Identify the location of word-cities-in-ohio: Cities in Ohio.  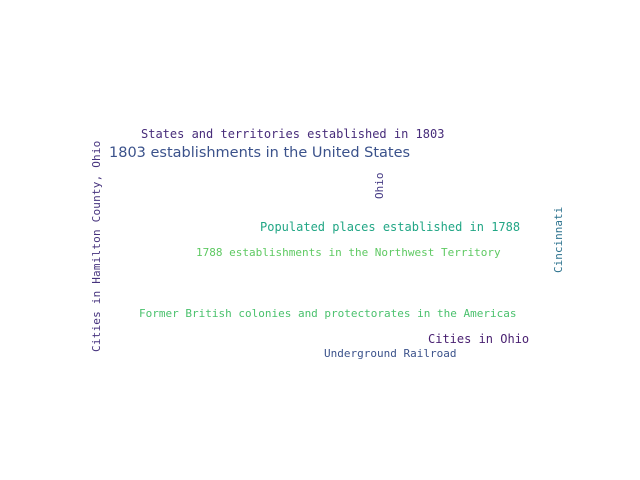
(479, 339).